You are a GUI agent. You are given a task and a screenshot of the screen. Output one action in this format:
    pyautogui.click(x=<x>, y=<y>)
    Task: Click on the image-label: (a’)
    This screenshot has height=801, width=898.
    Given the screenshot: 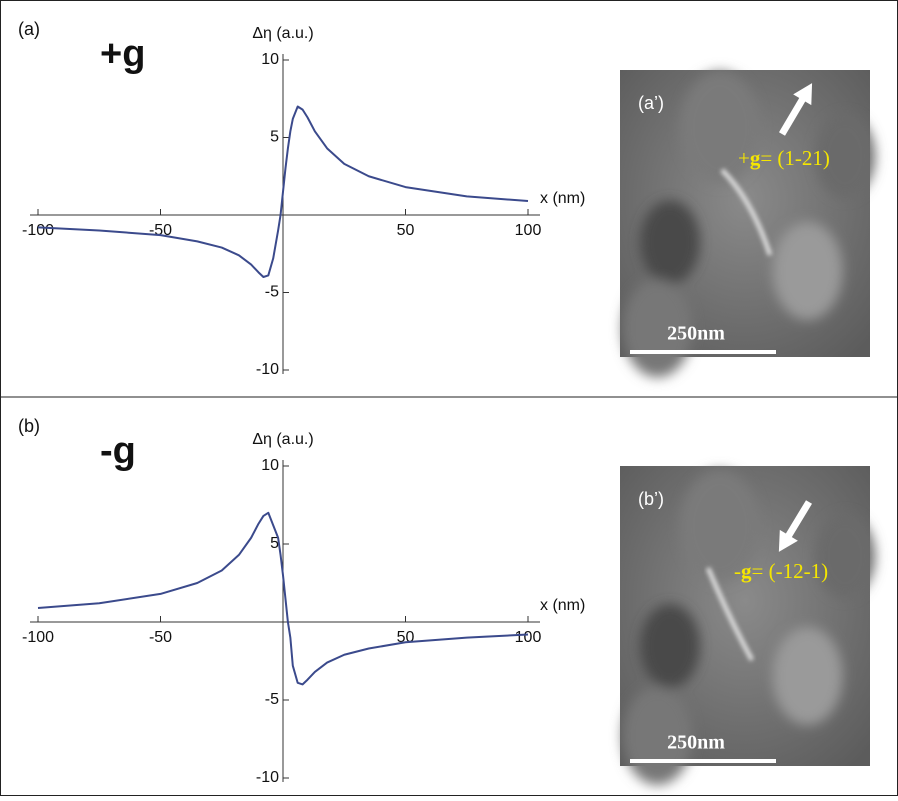 What is the action you would take?
    pyautogui.click(x=651, y=103)
    